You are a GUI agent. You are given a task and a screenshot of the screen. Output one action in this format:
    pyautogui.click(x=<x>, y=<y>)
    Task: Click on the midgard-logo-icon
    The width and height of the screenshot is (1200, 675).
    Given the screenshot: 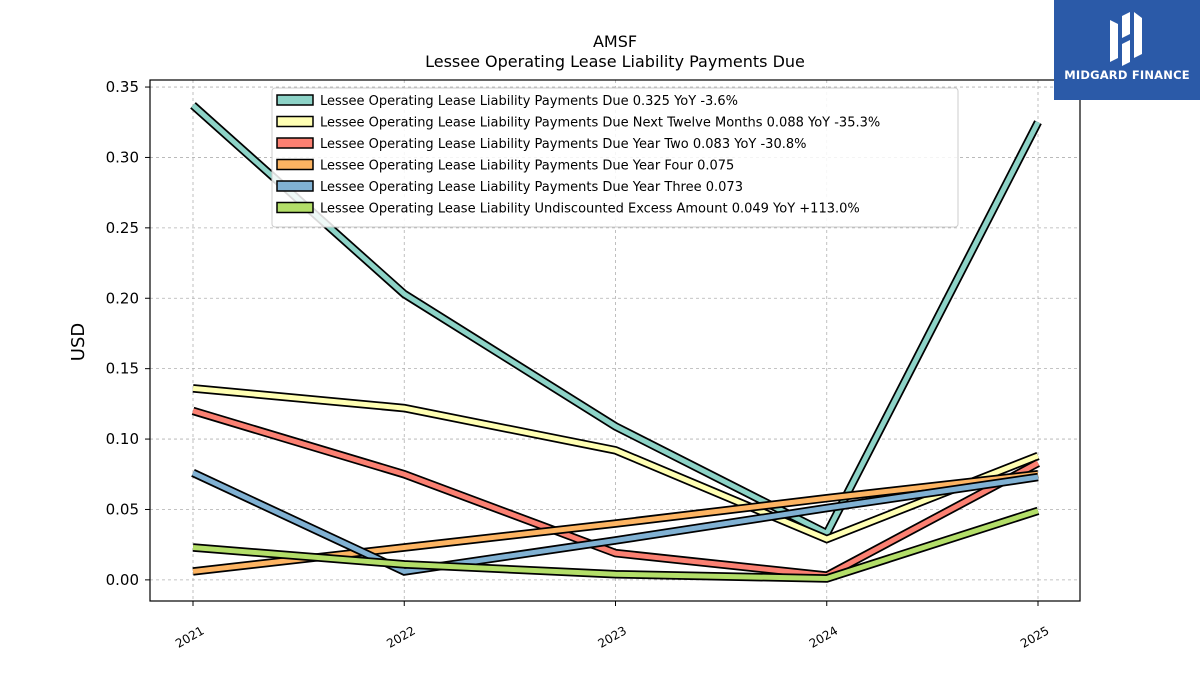 What is the action you would take?
    pyautogui.click(x=1126, y=39)
    